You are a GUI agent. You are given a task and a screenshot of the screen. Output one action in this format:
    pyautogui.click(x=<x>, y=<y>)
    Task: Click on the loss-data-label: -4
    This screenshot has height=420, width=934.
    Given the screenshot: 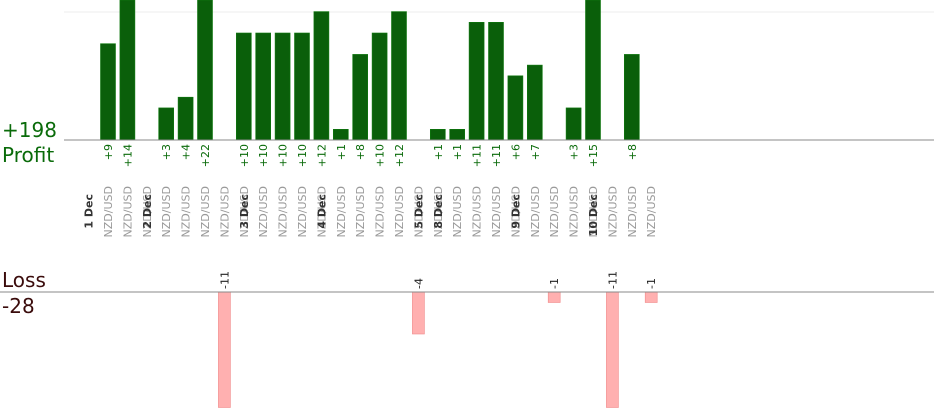 What is the action you would take?
    pyautogui.click(x=418, y=283)
    